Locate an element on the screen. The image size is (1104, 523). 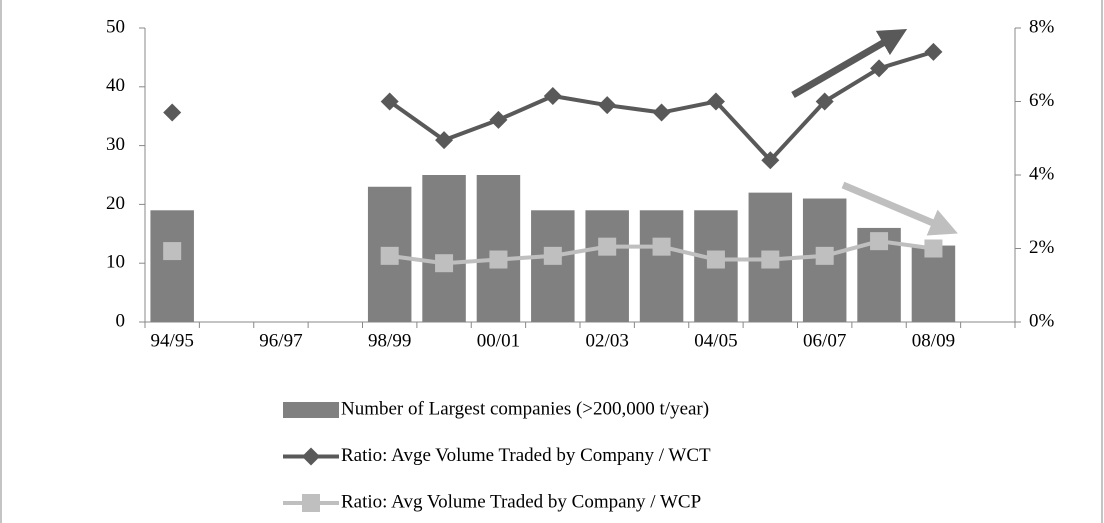
y2-tick-label: 8% is located at coordinates (1042, 26).